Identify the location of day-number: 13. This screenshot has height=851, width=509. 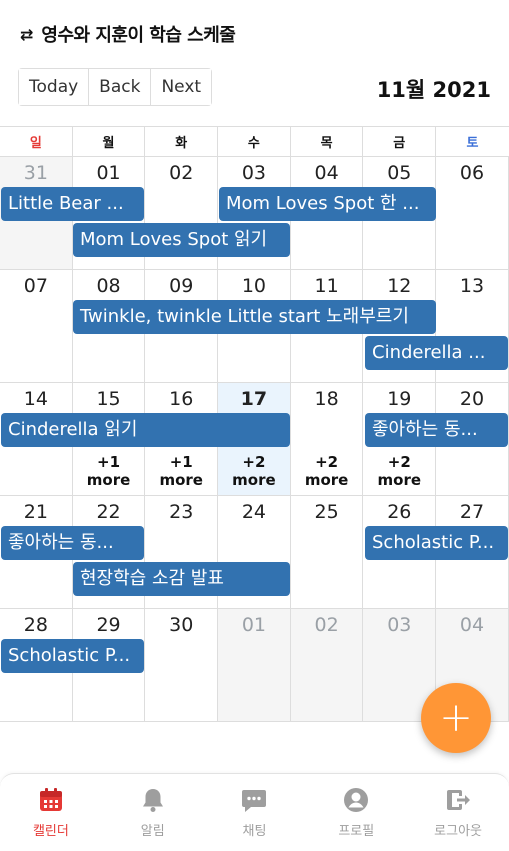
(472, 286).